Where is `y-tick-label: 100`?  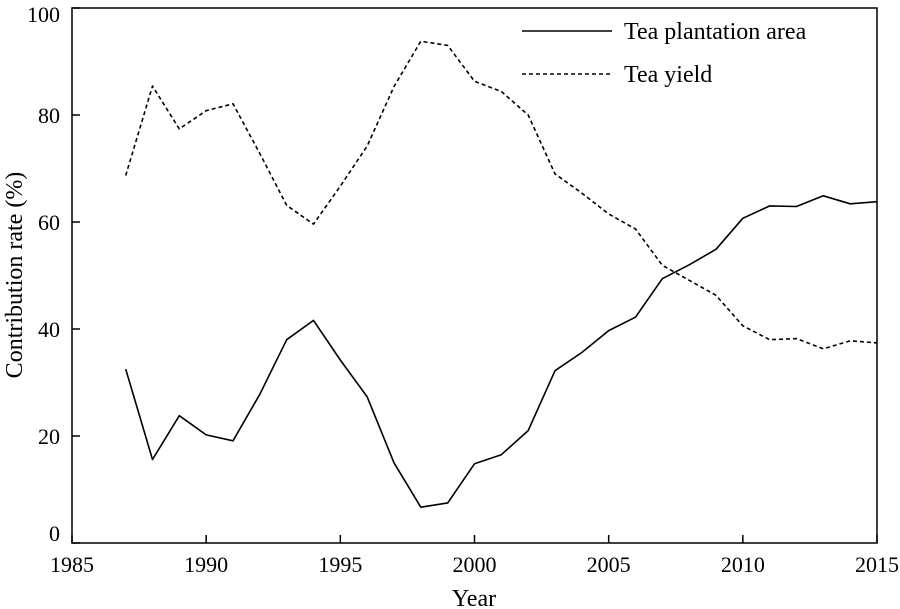 y-tick-label: 100 is located at coordinates (43, 14).